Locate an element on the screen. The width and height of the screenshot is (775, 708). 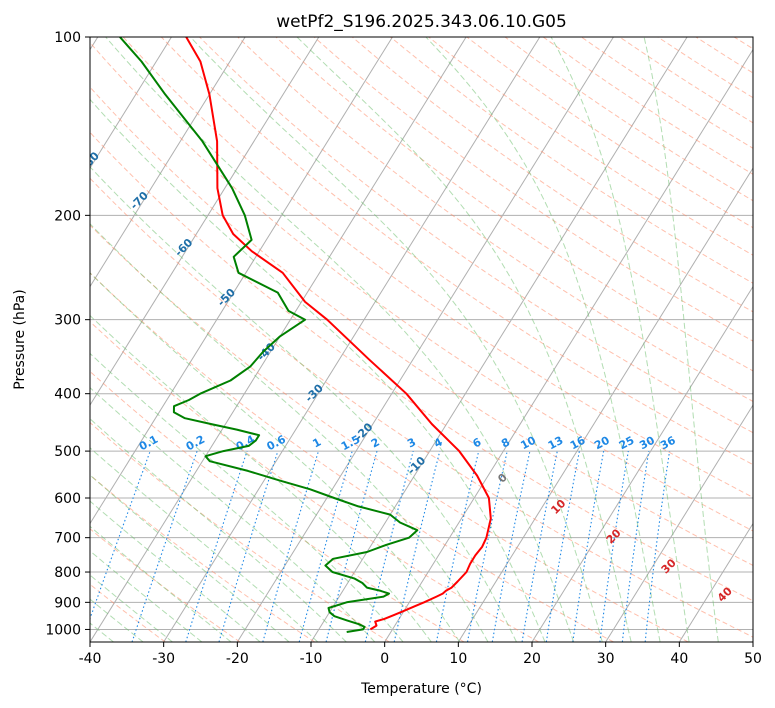
isotherm-label: -30 is located at coordinates (314, 392).